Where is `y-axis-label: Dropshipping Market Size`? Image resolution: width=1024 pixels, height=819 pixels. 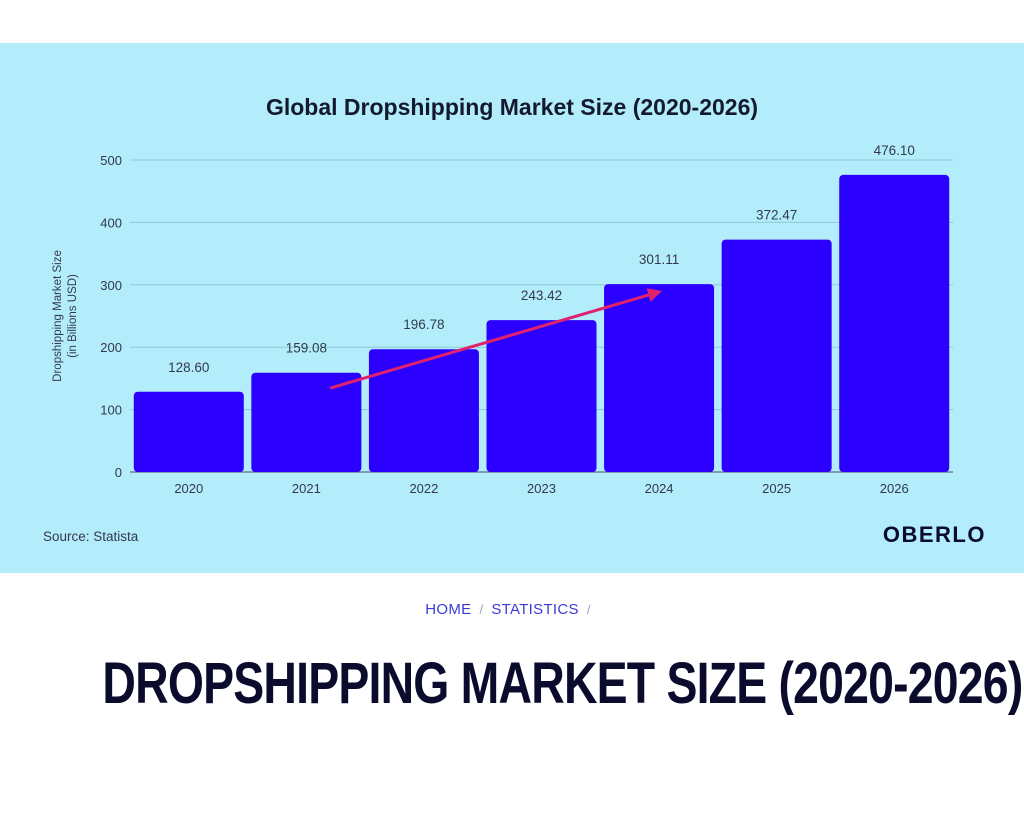
y-axis-label: Dropshipping Market Size is located at coordinates (58, 316).